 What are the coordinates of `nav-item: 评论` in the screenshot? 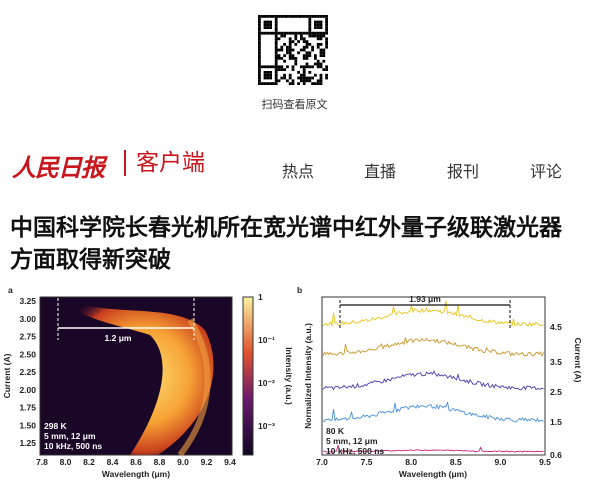 It's located at (546, 171).